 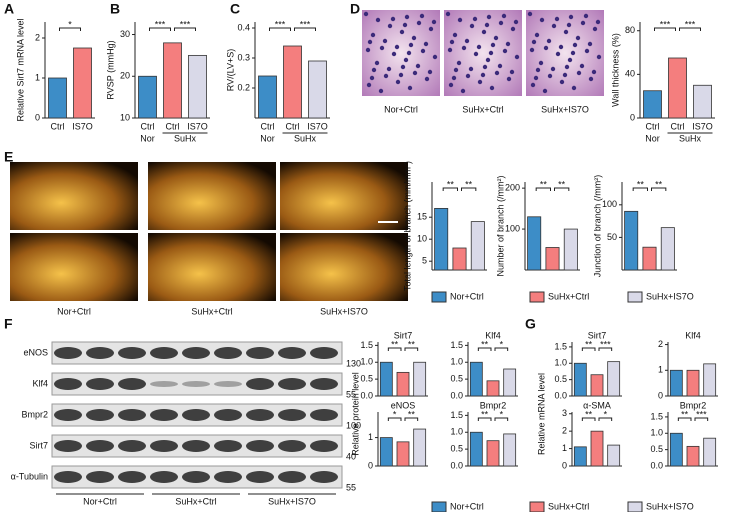 I want to click on panel-letter: C, so click(x=235, y=9).